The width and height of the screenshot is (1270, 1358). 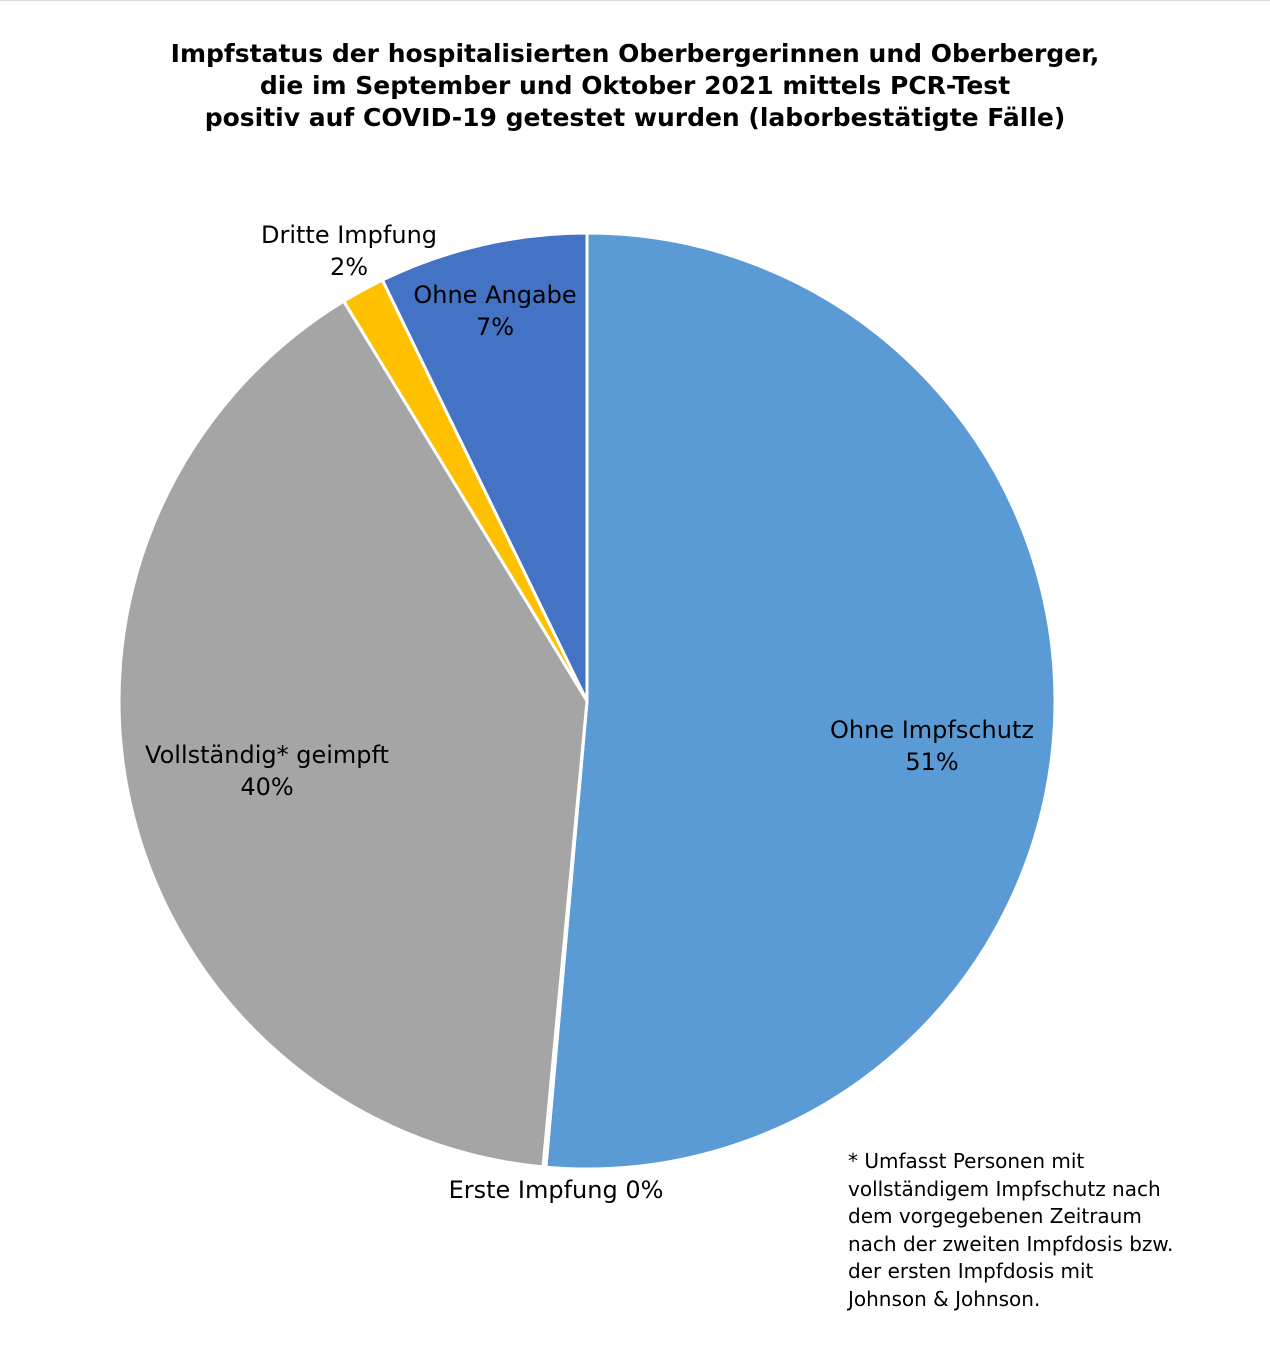 I want to click on data-label-percent: 2%, so click(x=349, y=267).